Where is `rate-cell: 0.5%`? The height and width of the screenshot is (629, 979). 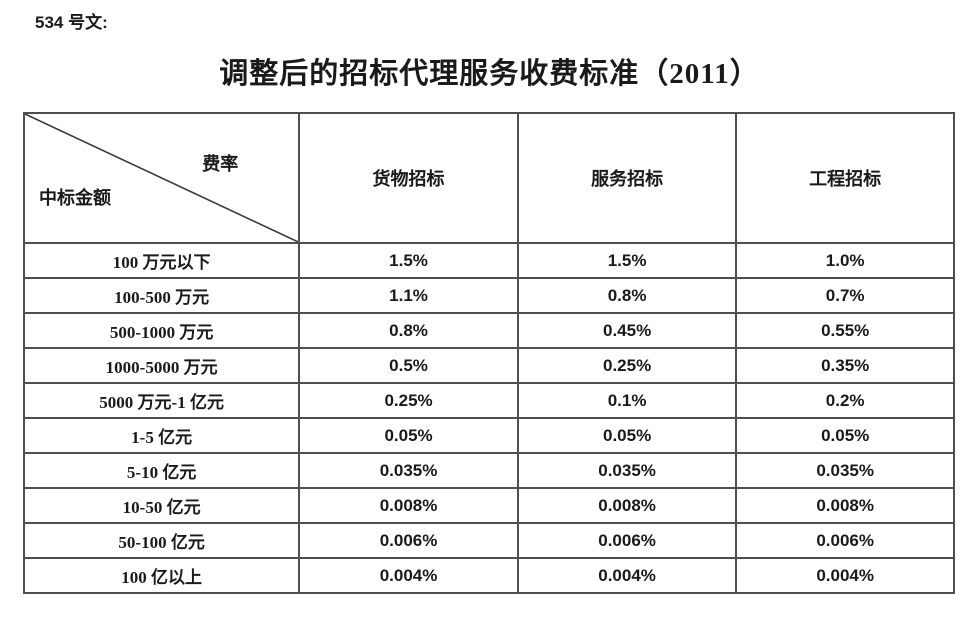 rate-cell: 0.5% is located at coordinates (408, 365).